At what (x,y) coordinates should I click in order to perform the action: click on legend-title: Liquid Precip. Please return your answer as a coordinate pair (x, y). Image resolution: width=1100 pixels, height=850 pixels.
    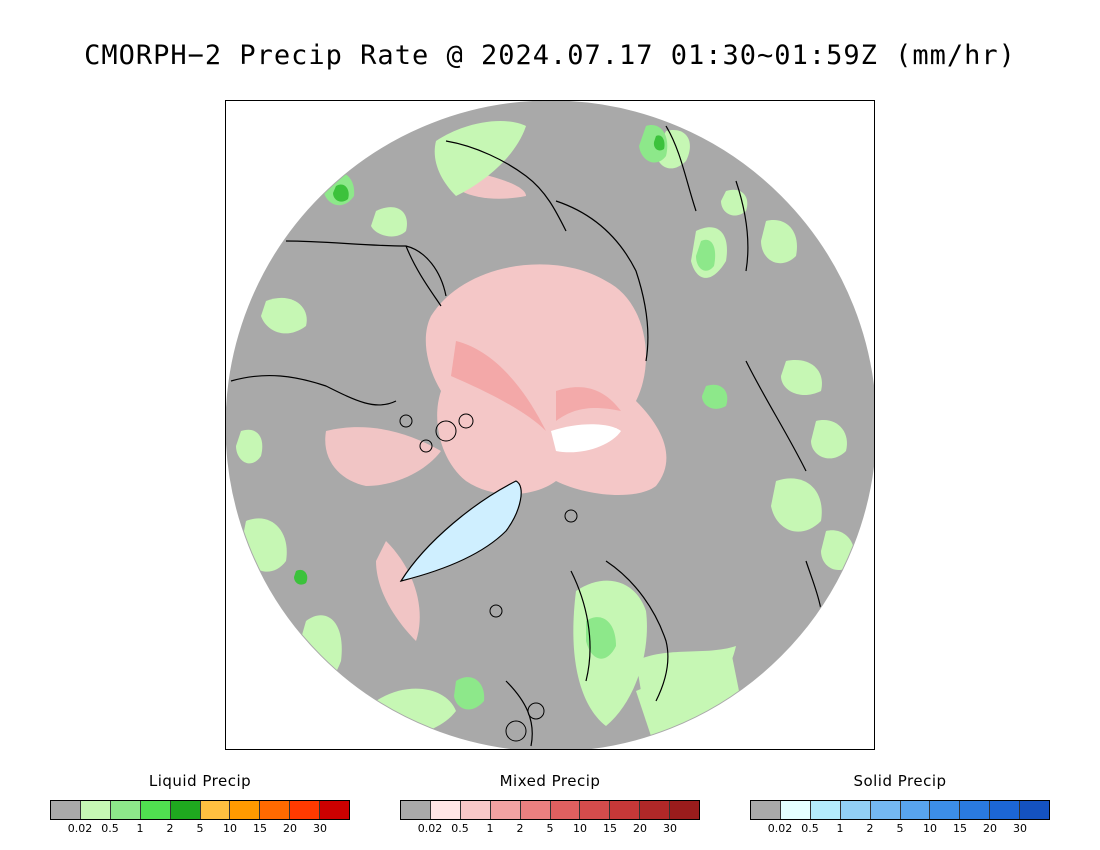
    Looking at the image, I should click on (200, 781).